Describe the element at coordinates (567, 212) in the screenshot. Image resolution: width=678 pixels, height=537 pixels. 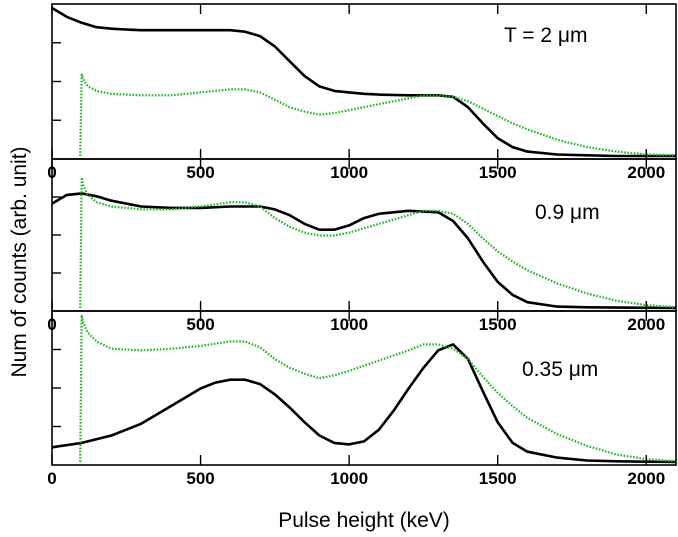
I see `panel-label: 0.9 μm` at that location.